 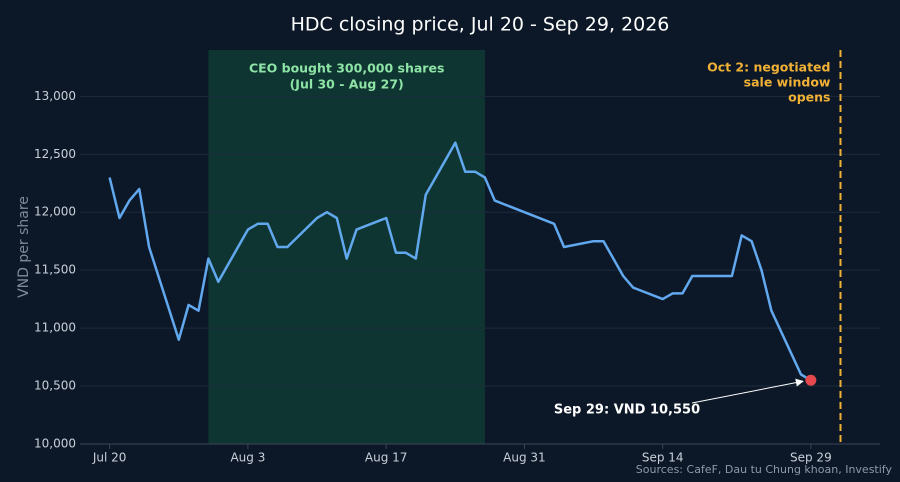 I want to click on x-tick-label: Aug 17, so click(x=386, y=458).